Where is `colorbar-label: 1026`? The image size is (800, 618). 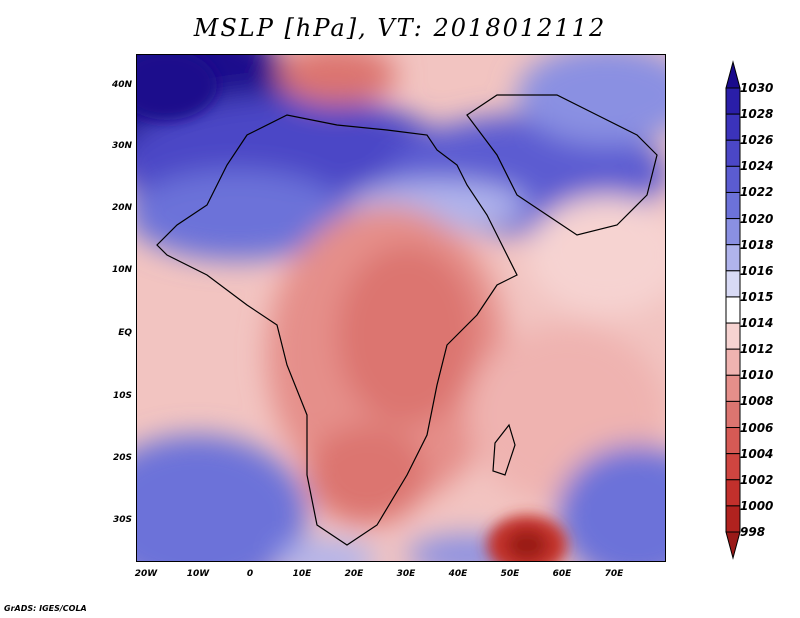 colorbar-label: 1026 is located at coordinates (757, 140).